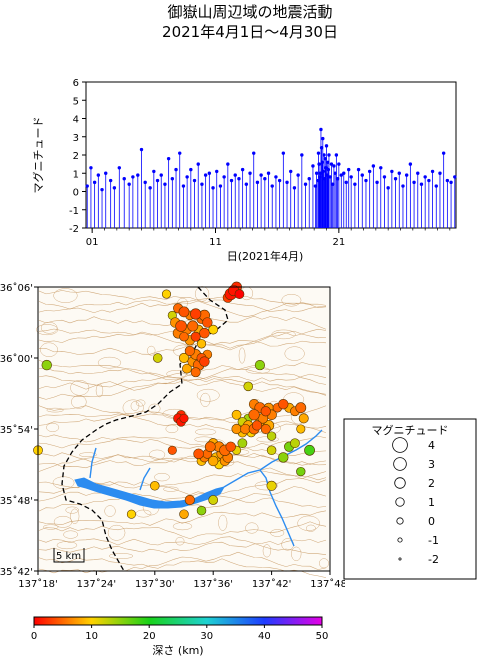 This screenshot has width=500, height=657. Describe the element at coordinates (213, 584) in the screenshot. I see `map-x-tick-label: 137˚36'` at that location.